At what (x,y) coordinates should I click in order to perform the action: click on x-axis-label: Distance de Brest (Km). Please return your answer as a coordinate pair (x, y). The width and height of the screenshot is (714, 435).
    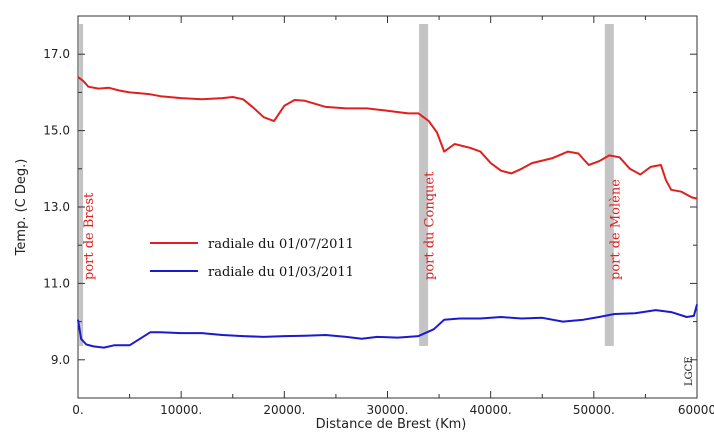
    Looking at the image, I should click on (391, 424).